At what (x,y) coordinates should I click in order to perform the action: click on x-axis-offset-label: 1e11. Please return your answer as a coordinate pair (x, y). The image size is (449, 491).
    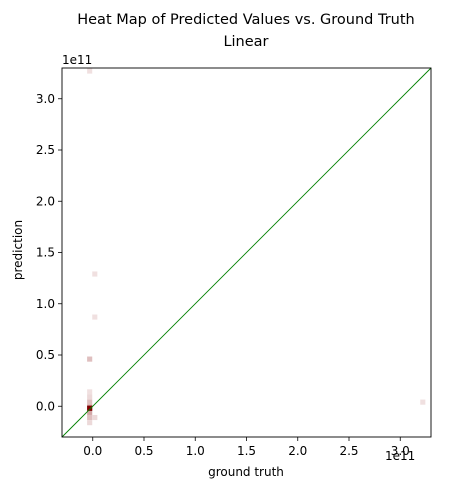
    Looking at the image, I should click on (400, 456).